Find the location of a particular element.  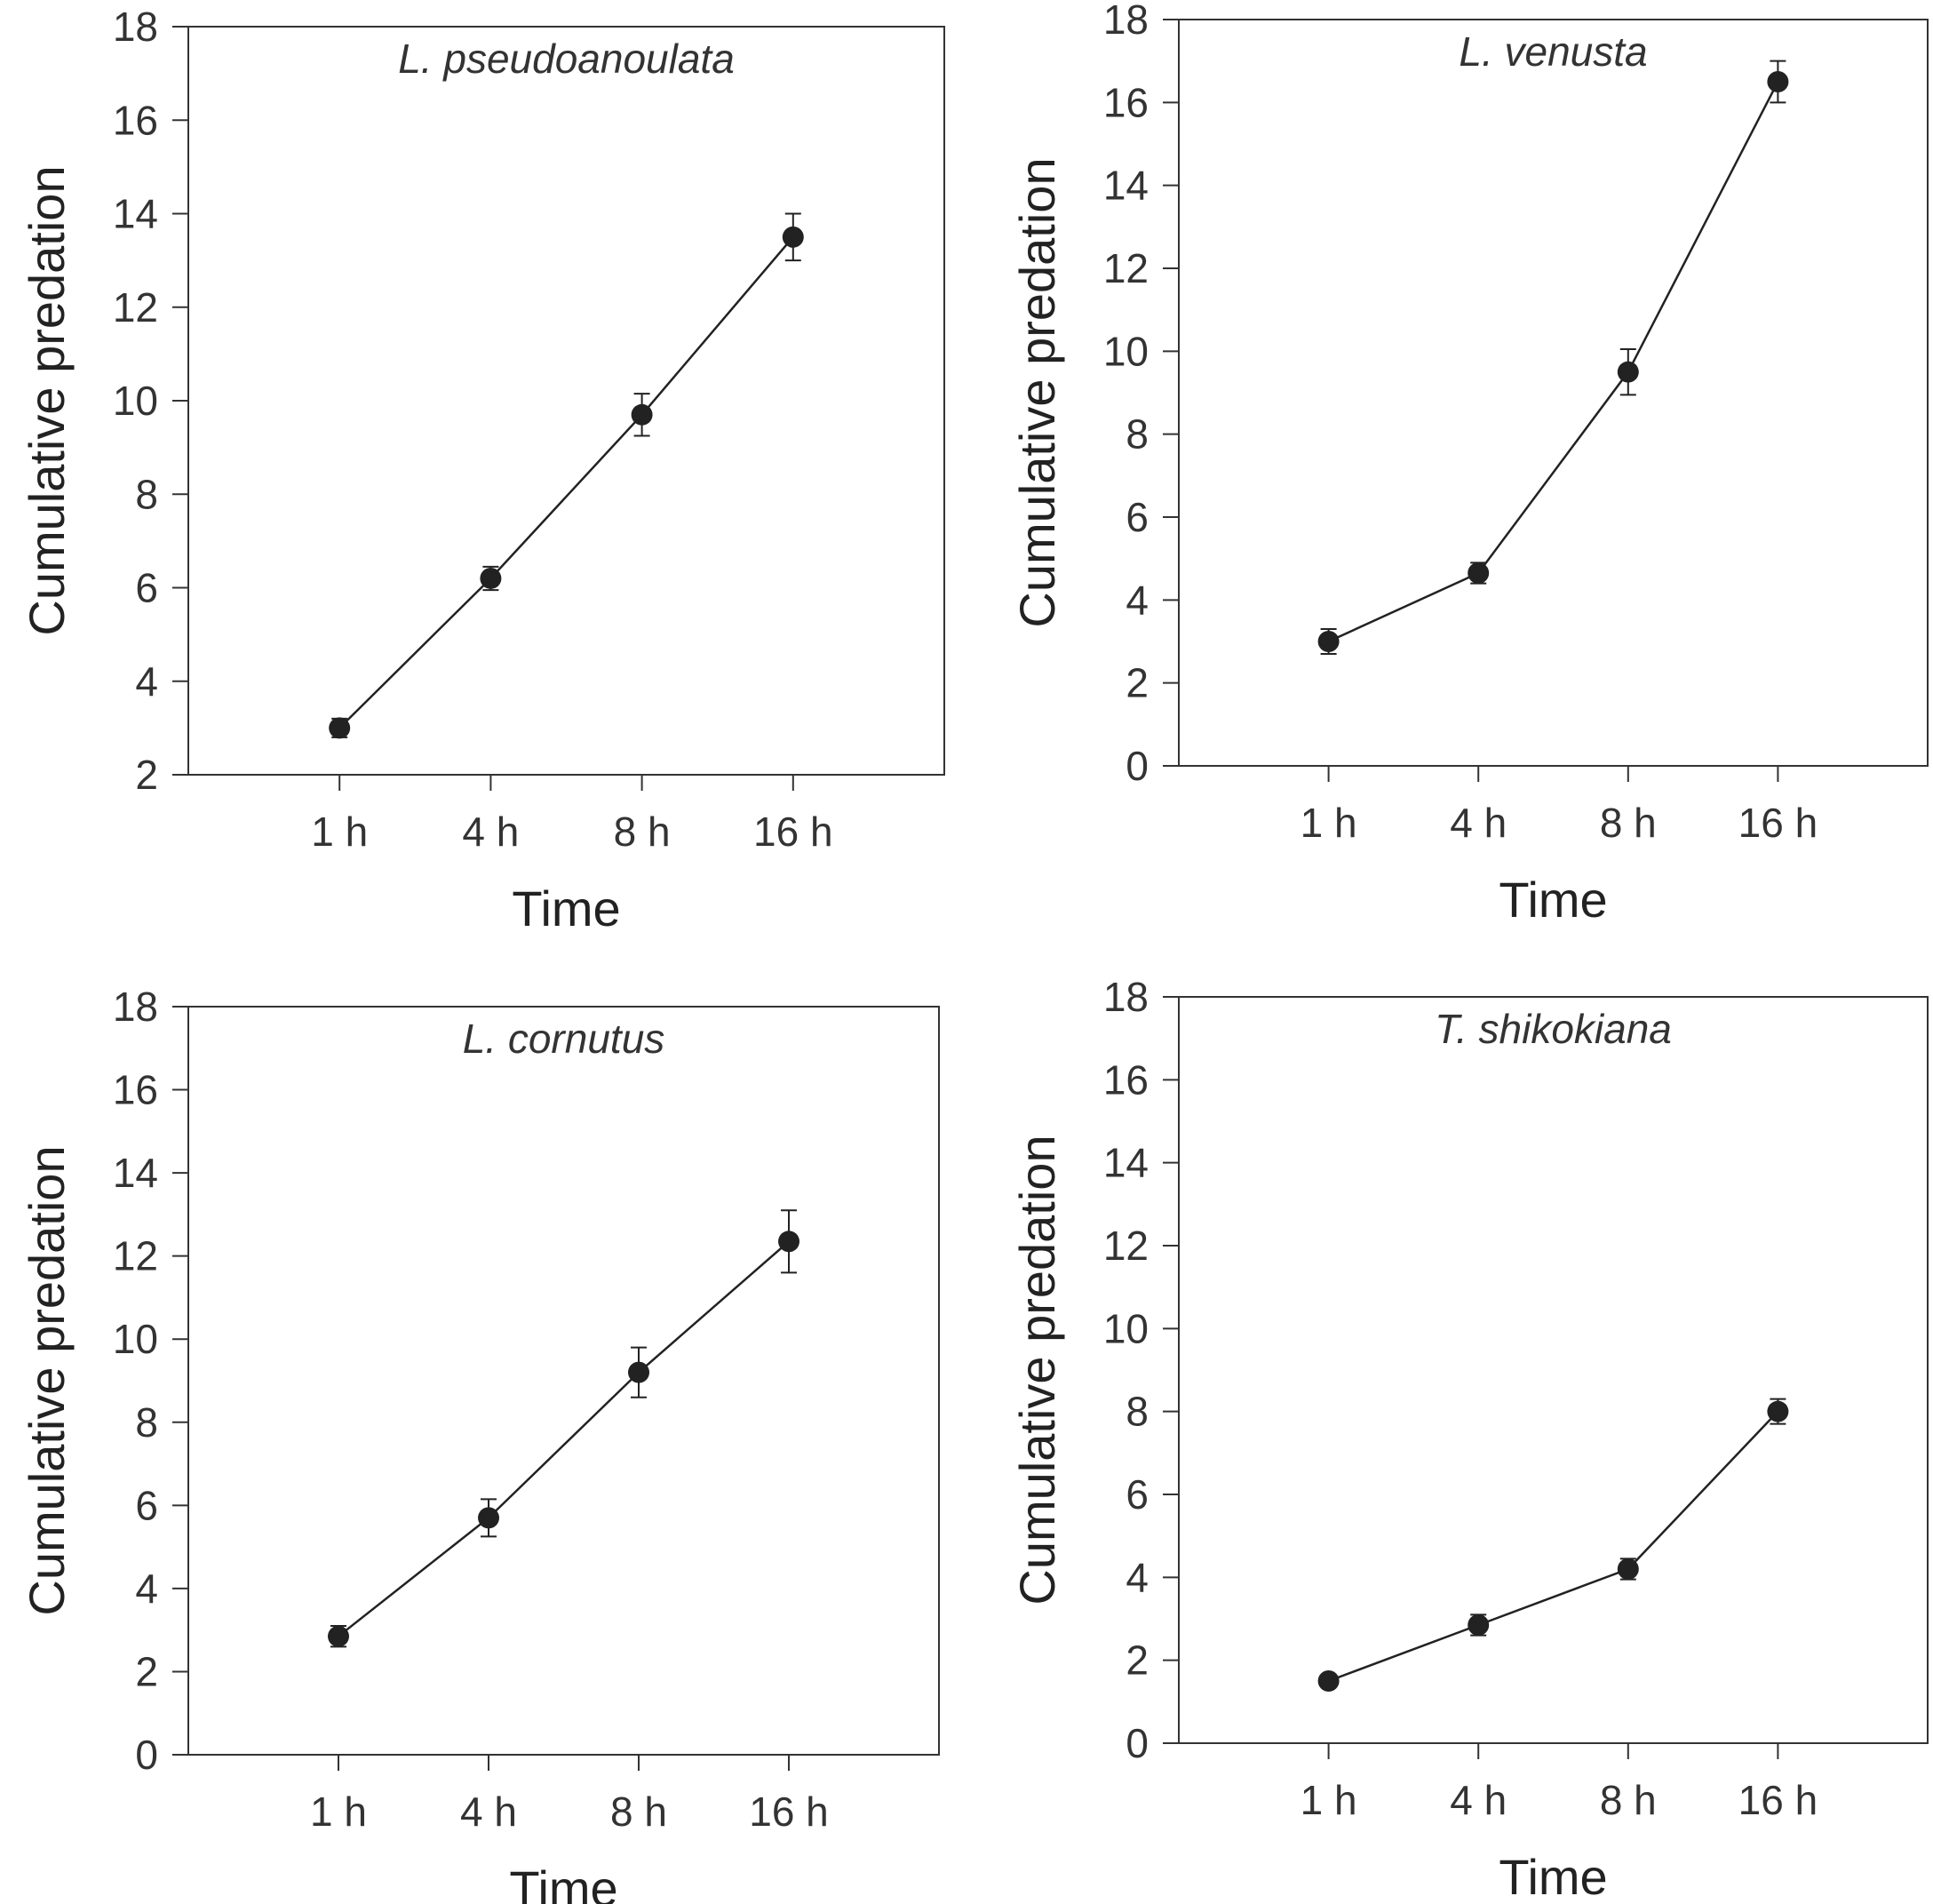

species-title: T. shikokiana is located at coordinates (1553, 1029).